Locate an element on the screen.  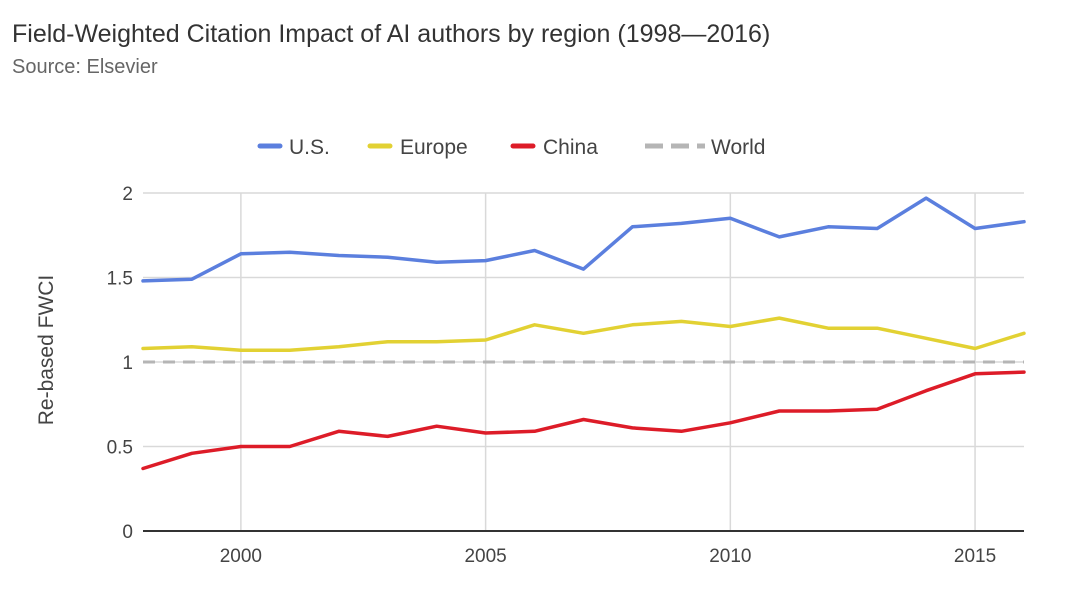
chart-subtitle: Source: Elsevier is located at coordinates (85, 67).